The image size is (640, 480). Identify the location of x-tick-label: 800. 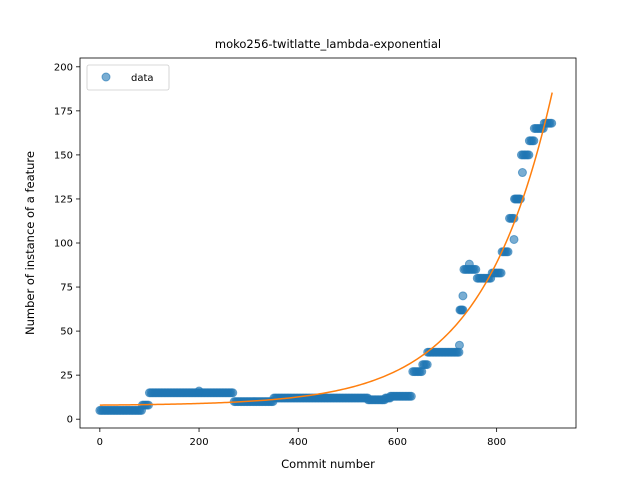
(496, 442).